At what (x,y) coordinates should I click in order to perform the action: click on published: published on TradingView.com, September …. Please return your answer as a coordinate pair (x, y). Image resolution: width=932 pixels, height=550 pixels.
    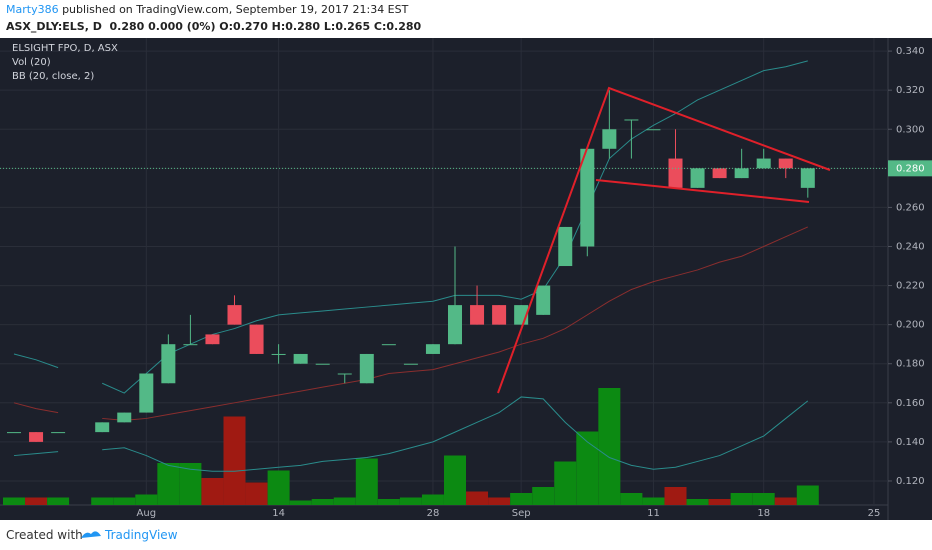
    Looking at the image, I should click on (235, 9).